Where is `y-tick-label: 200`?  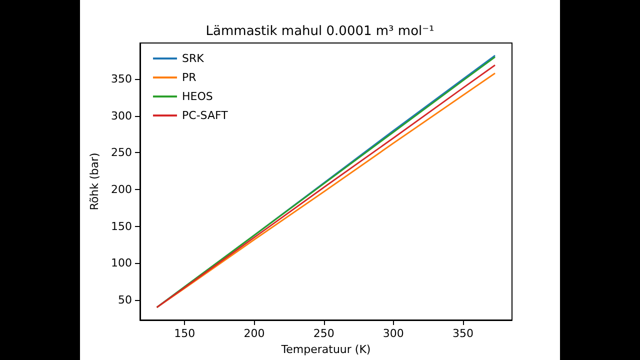 y-tick-label: 200 is located at coordinates (121, 189).